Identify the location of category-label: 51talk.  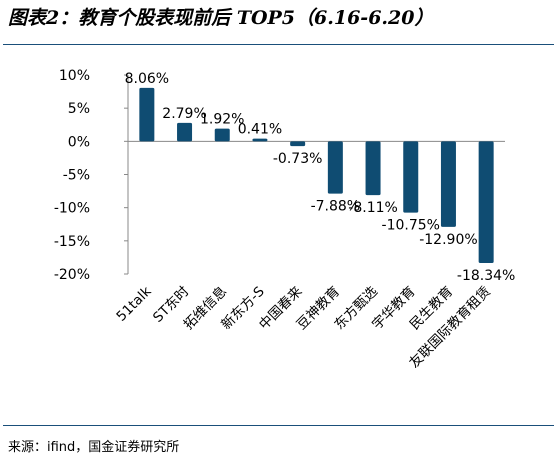
(133, 303).